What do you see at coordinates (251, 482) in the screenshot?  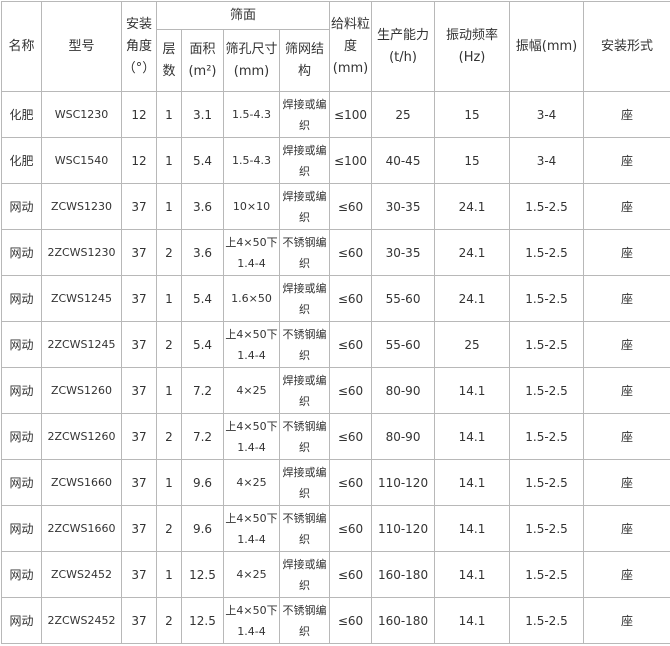 I see `cell-hole: 4×25` at bounding box center [251, 482].